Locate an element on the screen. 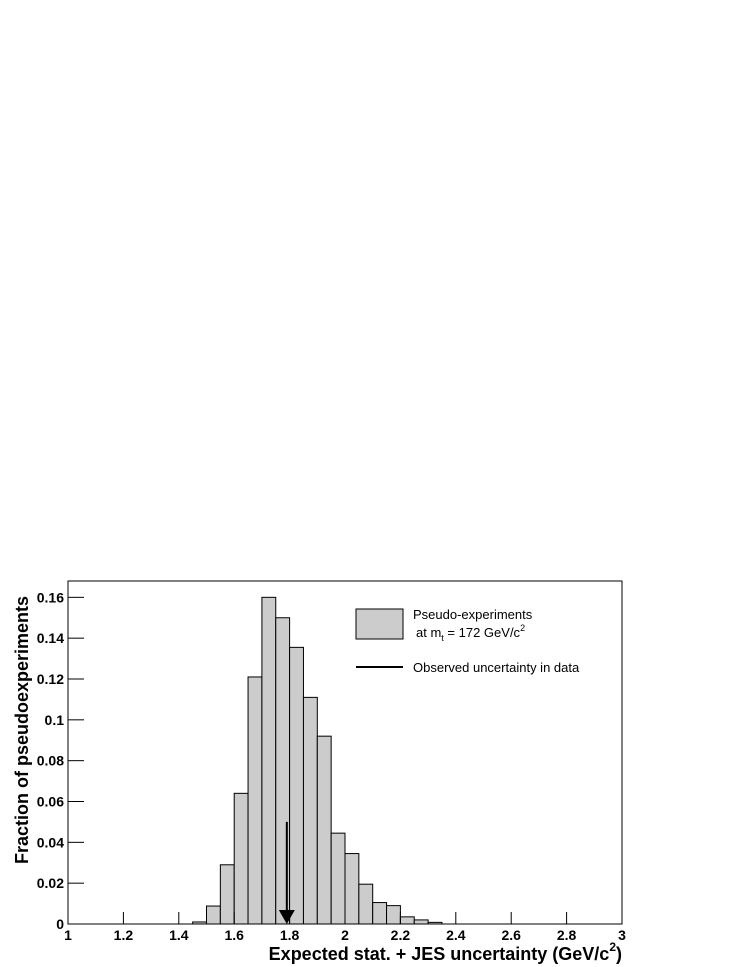  x-tick-label: 1.4 is located at coordinates (179, 935).